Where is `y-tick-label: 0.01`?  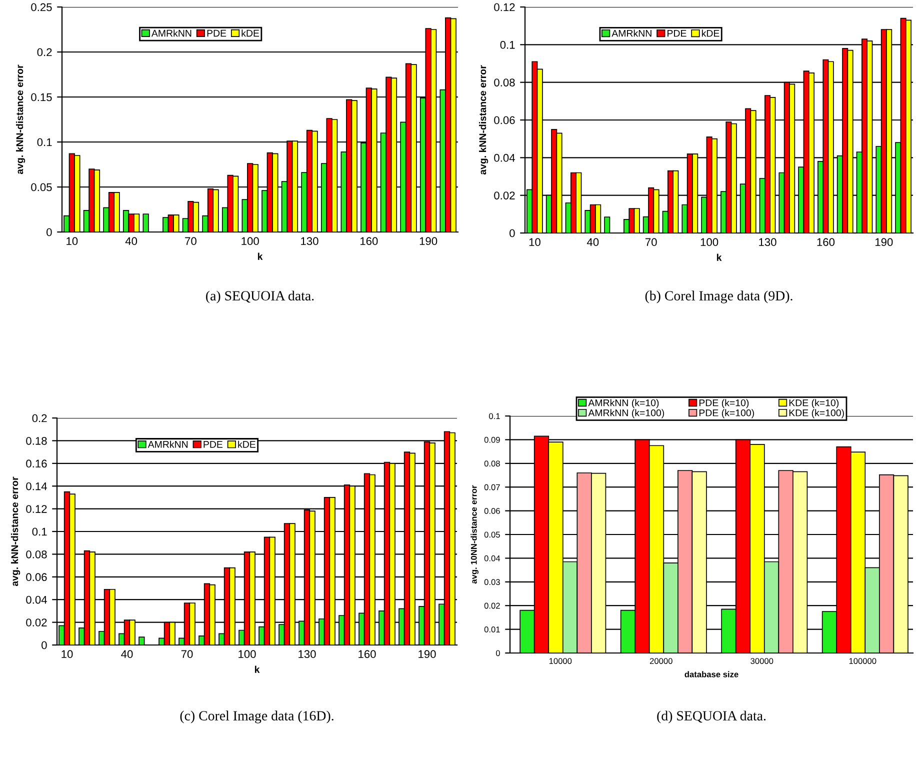 y-tick-label: 0.01 is located at coordinates (492, 629).